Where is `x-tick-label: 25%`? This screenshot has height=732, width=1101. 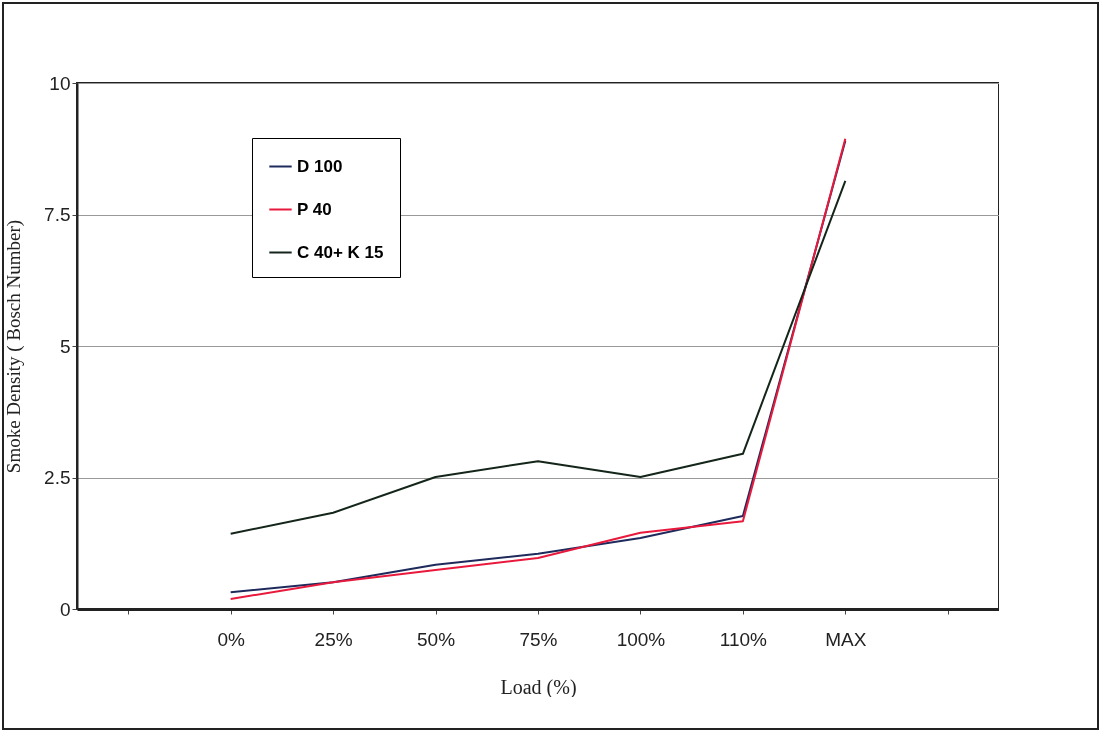 x-tick-label: 25% is located at coordinates (333, 639).